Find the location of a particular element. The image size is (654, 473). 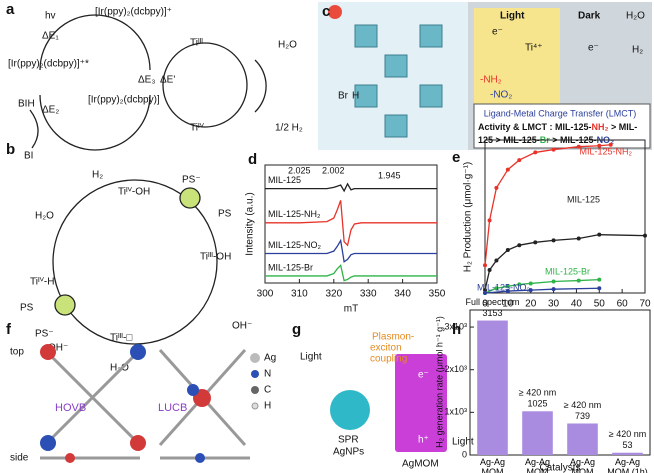

label: AgMOM is located at coordinates (420, 464).